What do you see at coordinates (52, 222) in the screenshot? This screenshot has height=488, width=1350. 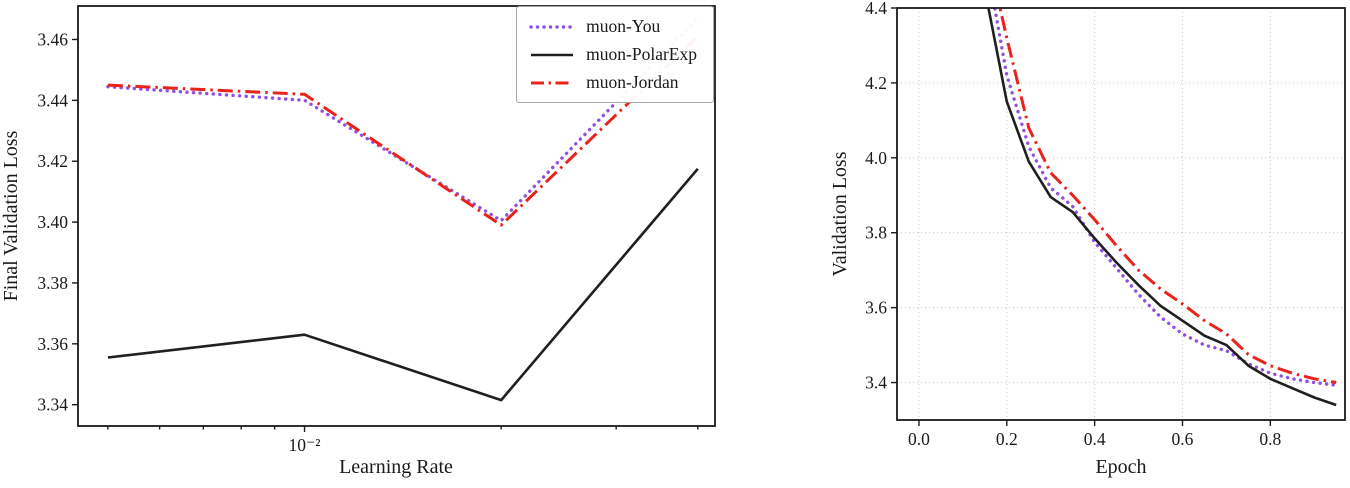 I see `y-tick-label: 3.40` at bounding box center [52, 222].